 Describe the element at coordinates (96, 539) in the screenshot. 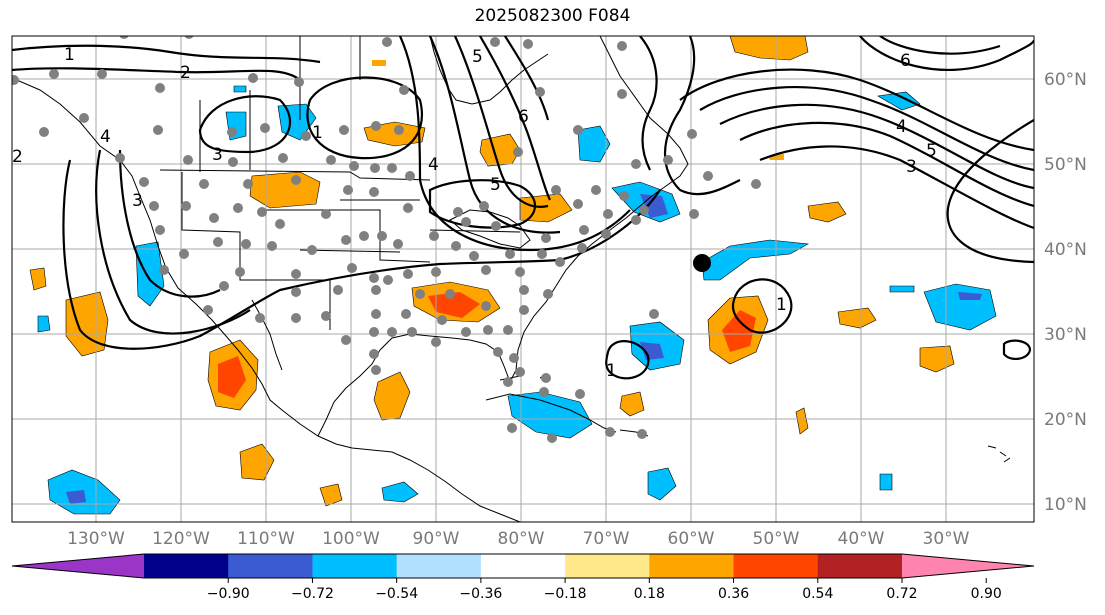

I see `lon-label: 130°W` at that location.